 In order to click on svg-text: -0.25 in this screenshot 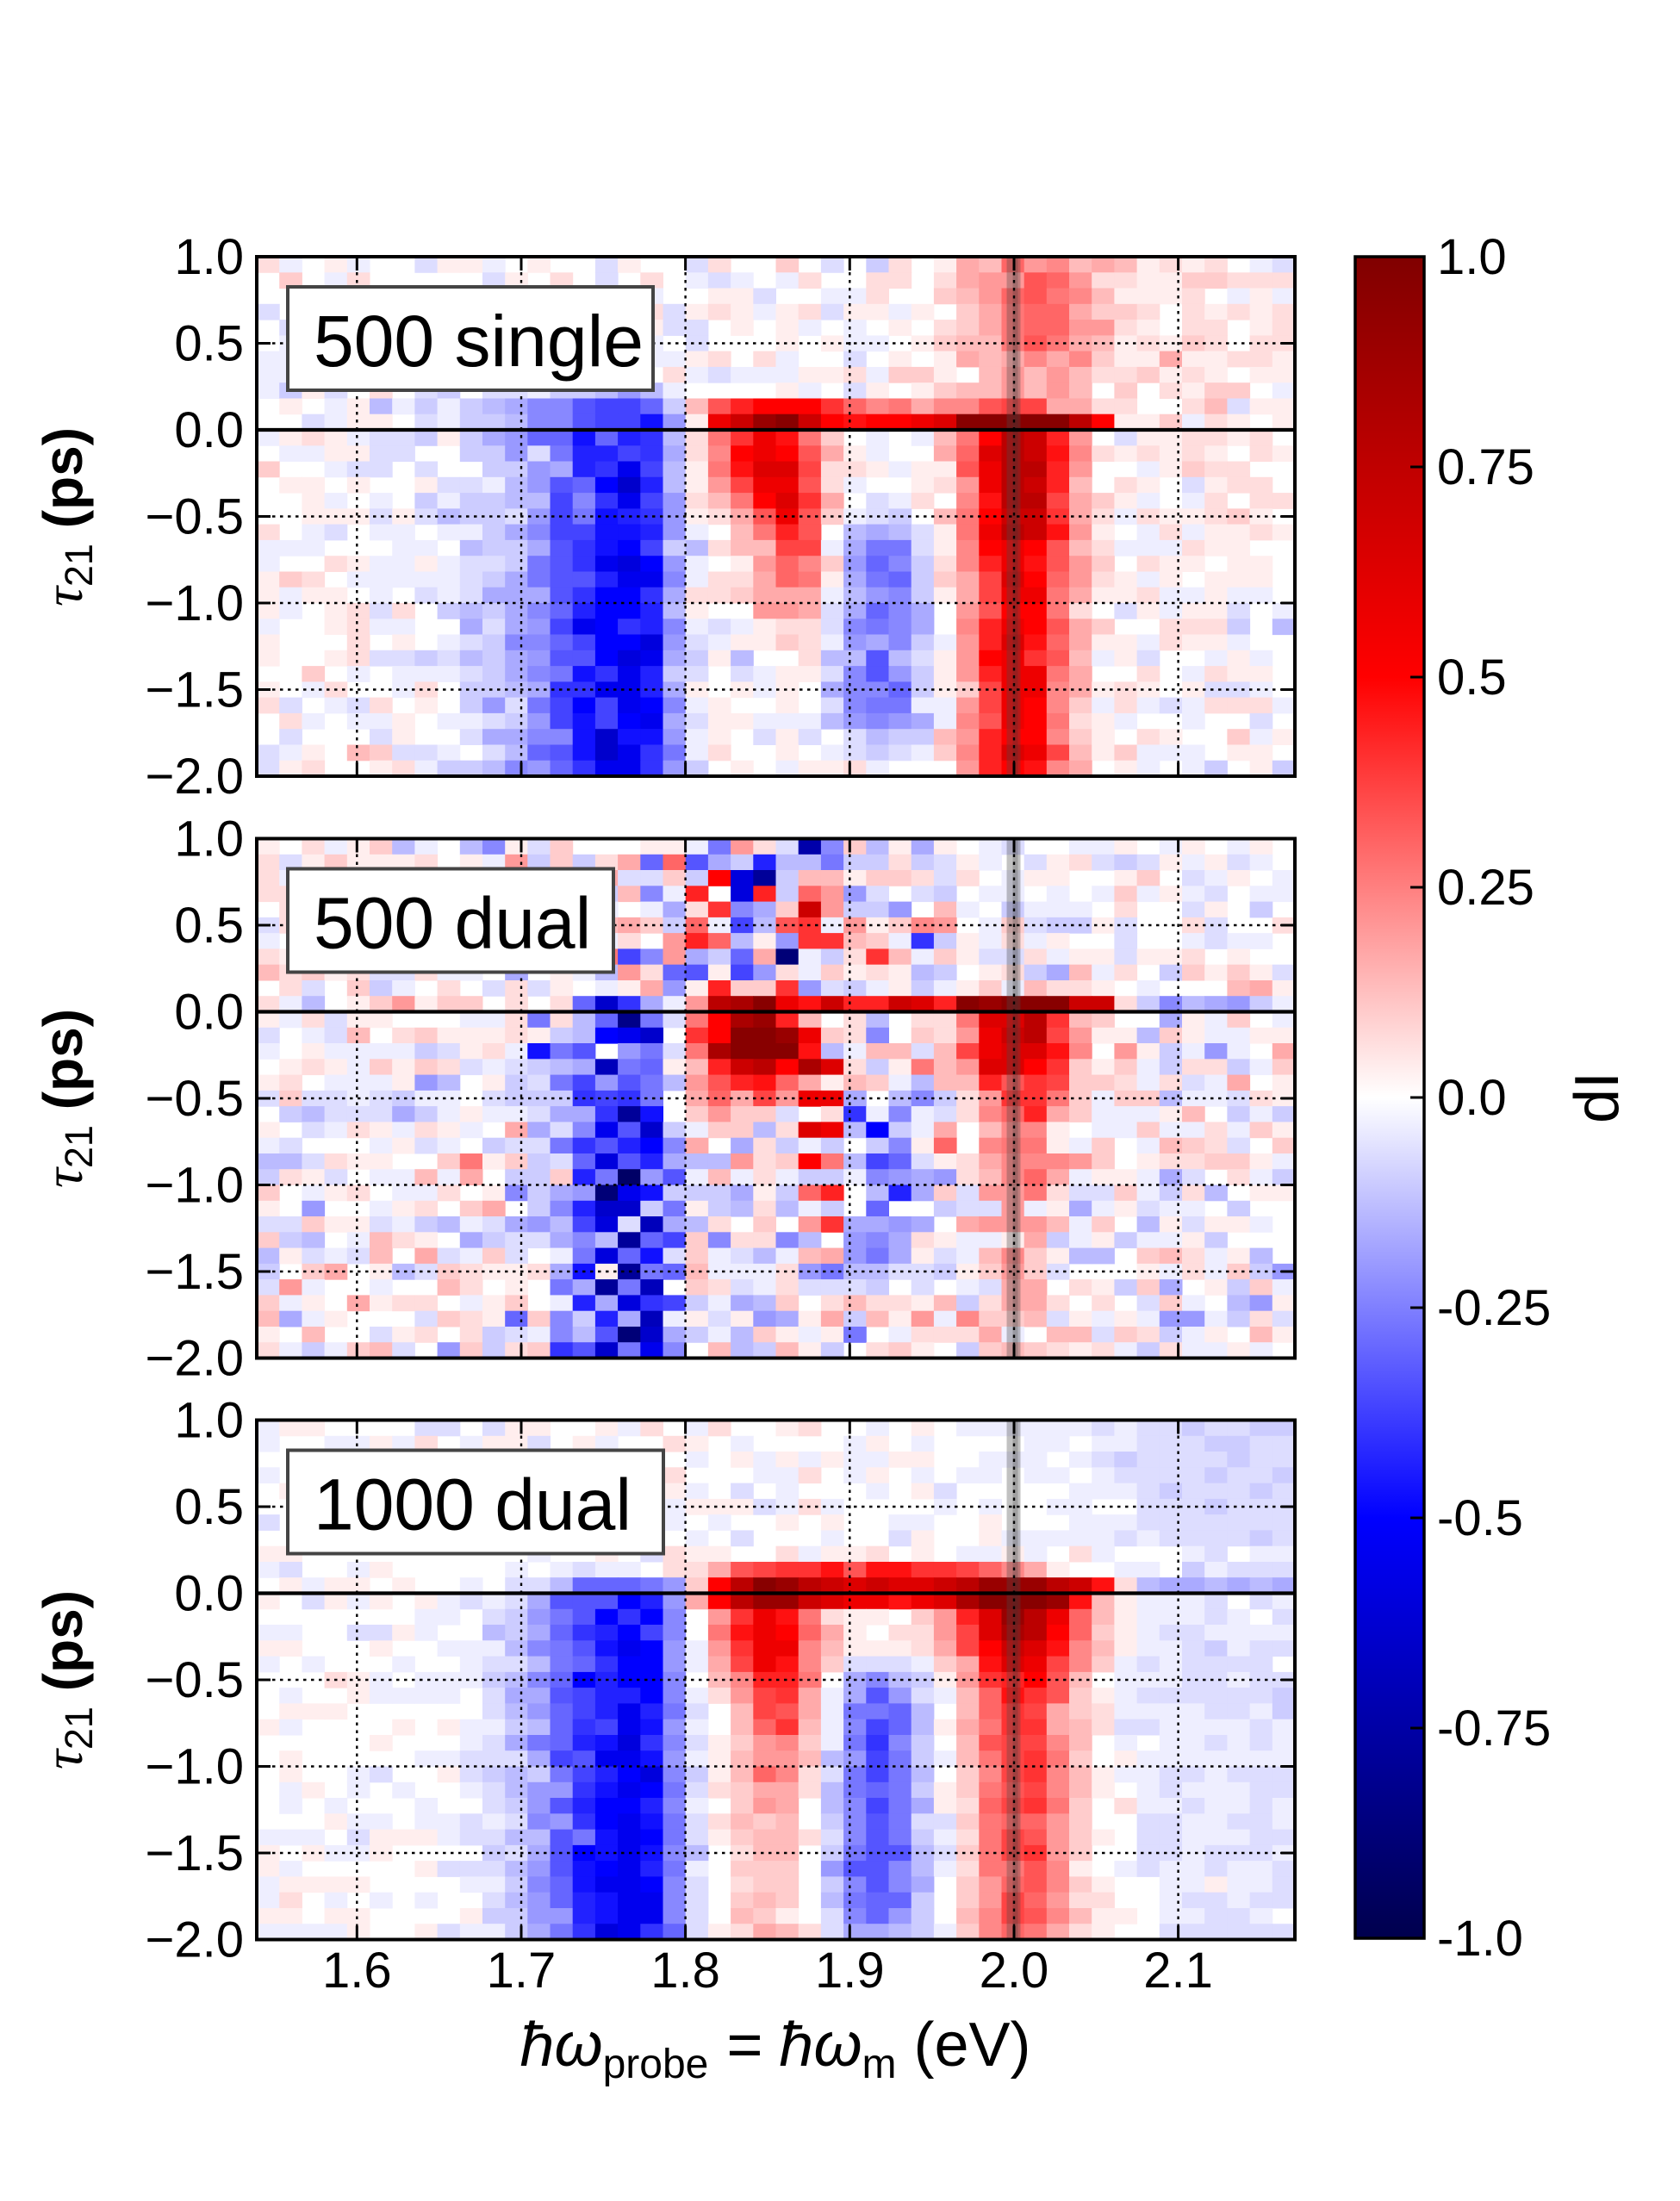, I will do `click(1494, 1308)`.